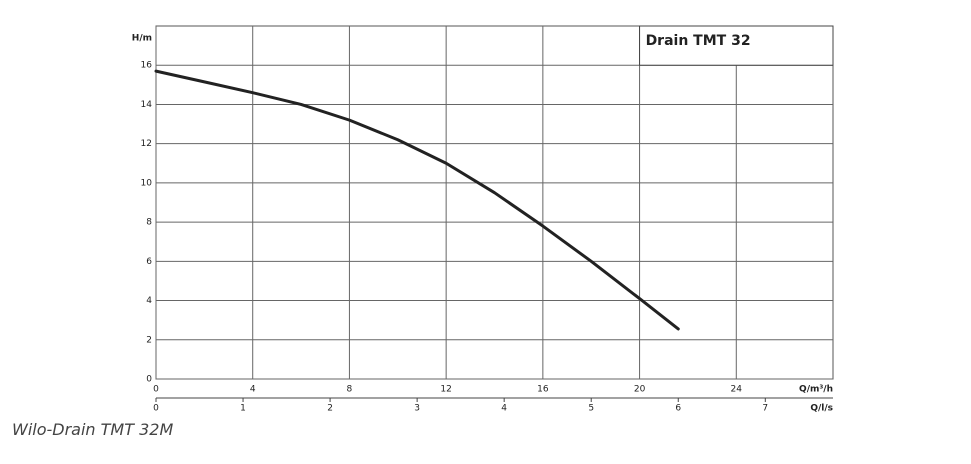 Image resolution: width=971 pixels, height=464 pixels. What do you see at coordinates (821, 409) in the screenshot?
I see `x2-axis-label: Q/l/s` at bounding box center [821, 409].